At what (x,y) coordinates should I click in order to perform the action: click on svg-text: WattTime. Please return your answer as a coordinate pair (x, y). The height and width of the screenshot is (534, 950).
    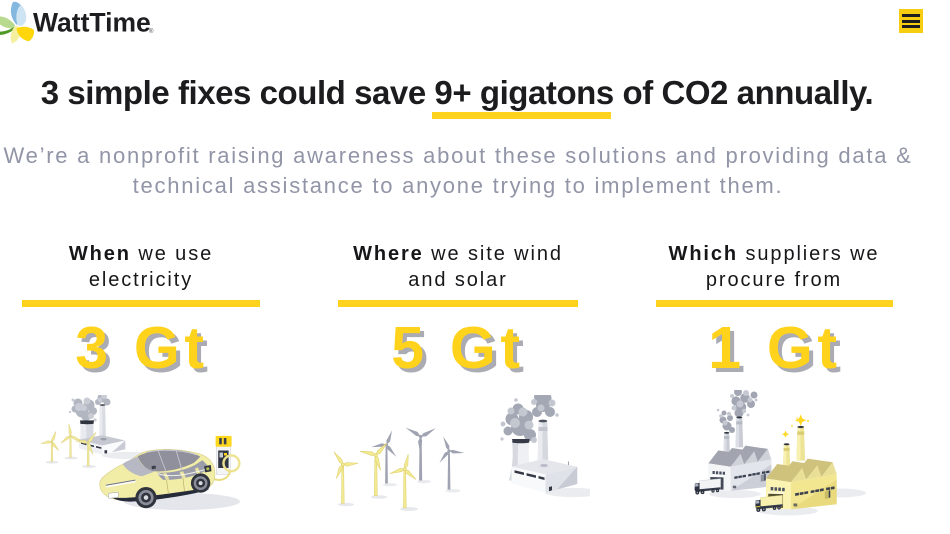
    Looking at the image, I should click on (92, 23).